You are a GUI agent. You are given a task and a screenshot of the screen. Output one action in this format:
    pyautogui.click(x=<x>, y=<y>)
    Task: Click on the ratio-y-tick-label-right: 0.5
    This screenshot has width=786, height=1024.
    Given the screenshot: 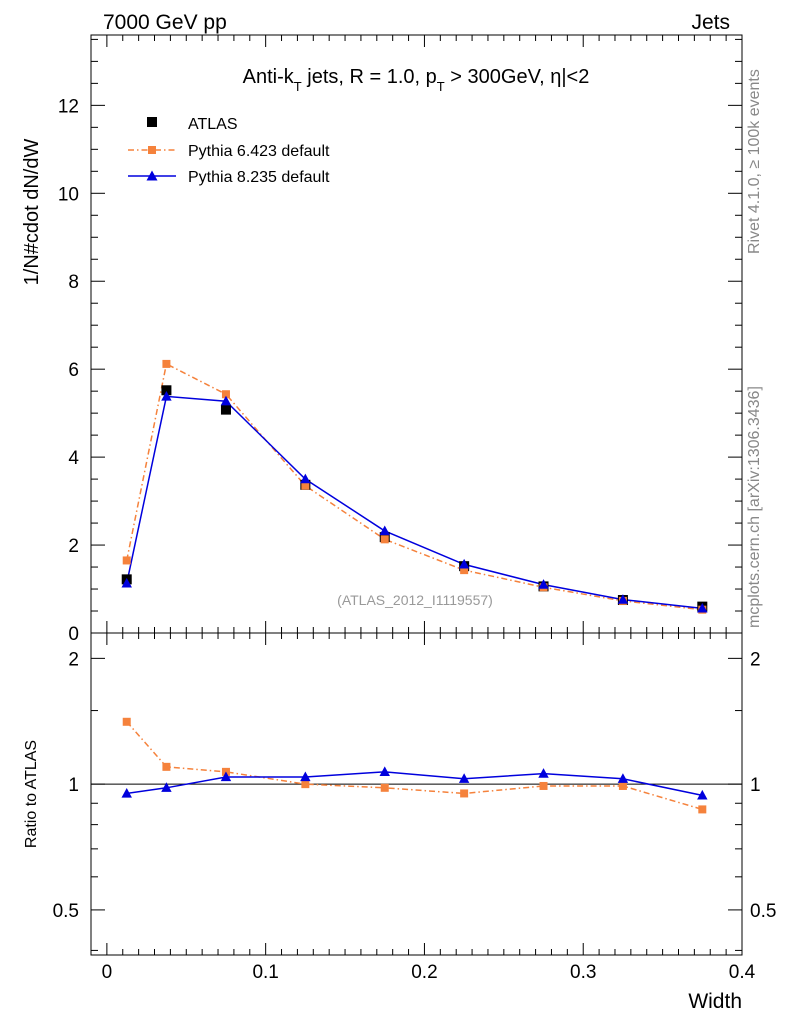 What is the action you would take?
    pyautogui.click(x=763, y=911)
    